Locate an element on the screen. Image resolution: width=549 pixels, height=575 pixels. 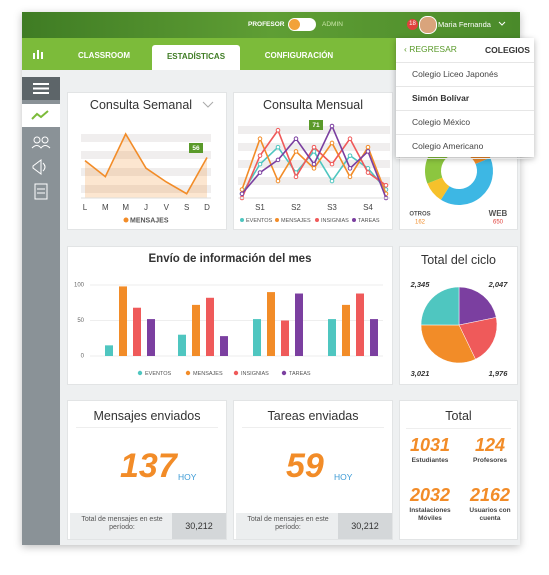
nav-stats is located at coordinates (41, 115).